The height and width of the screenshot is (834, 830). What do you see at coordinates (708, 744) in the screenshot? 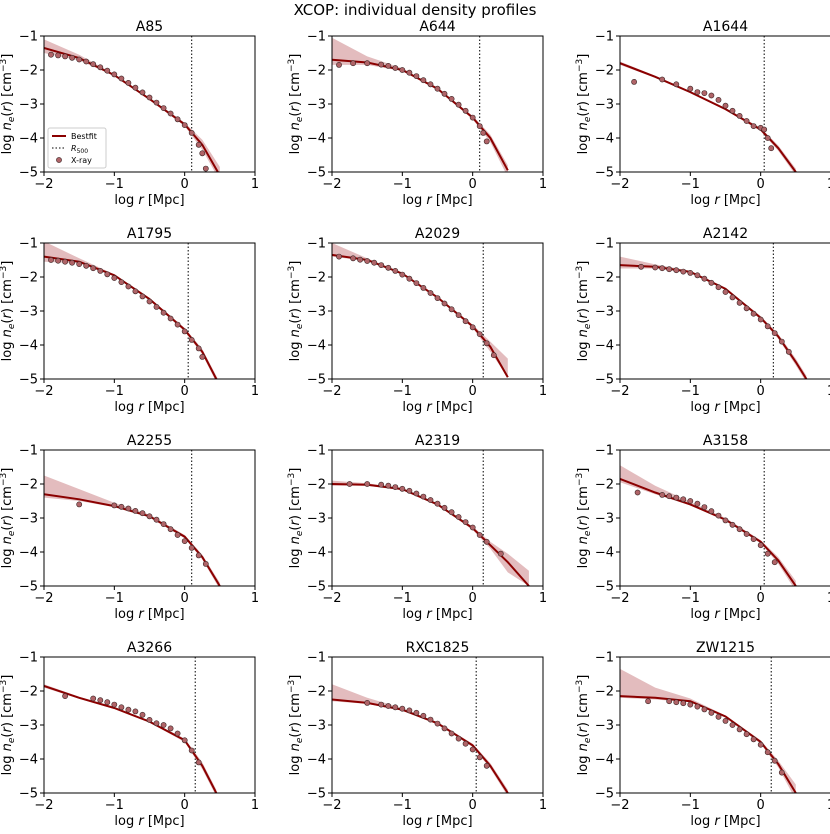
I see `bestfit-line` at bounding box center [708, 744].